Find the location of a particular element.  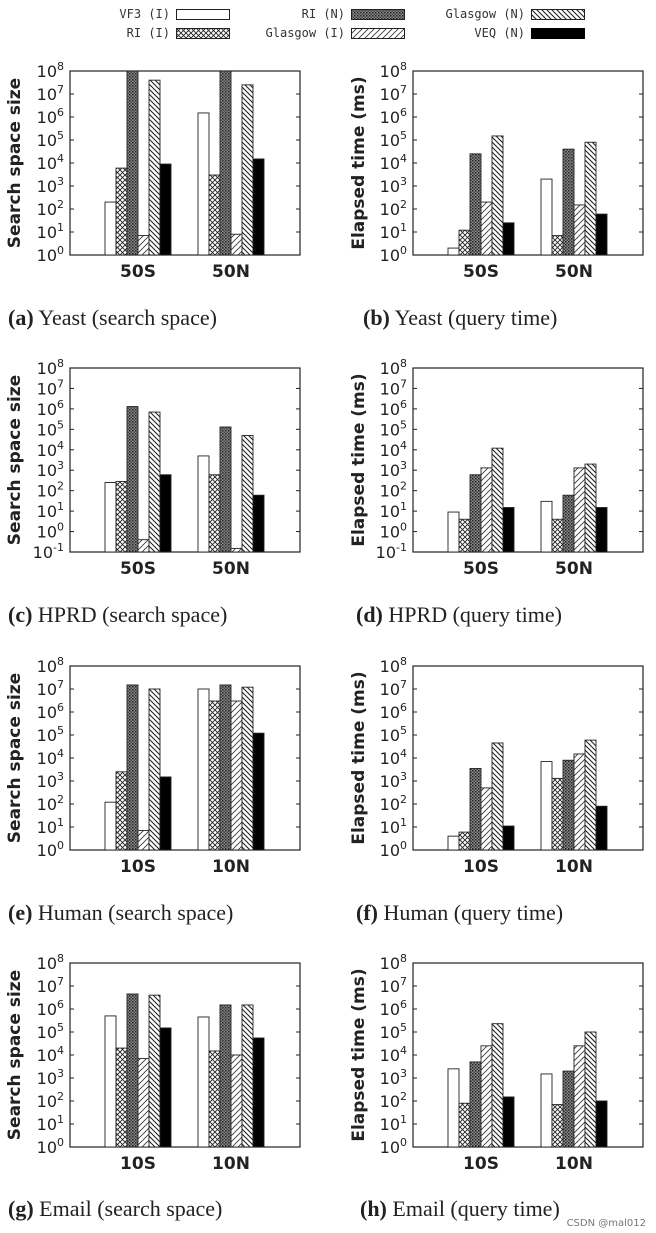

legend-item-ri-n: RI (N) is located at coordinates (327, 14).